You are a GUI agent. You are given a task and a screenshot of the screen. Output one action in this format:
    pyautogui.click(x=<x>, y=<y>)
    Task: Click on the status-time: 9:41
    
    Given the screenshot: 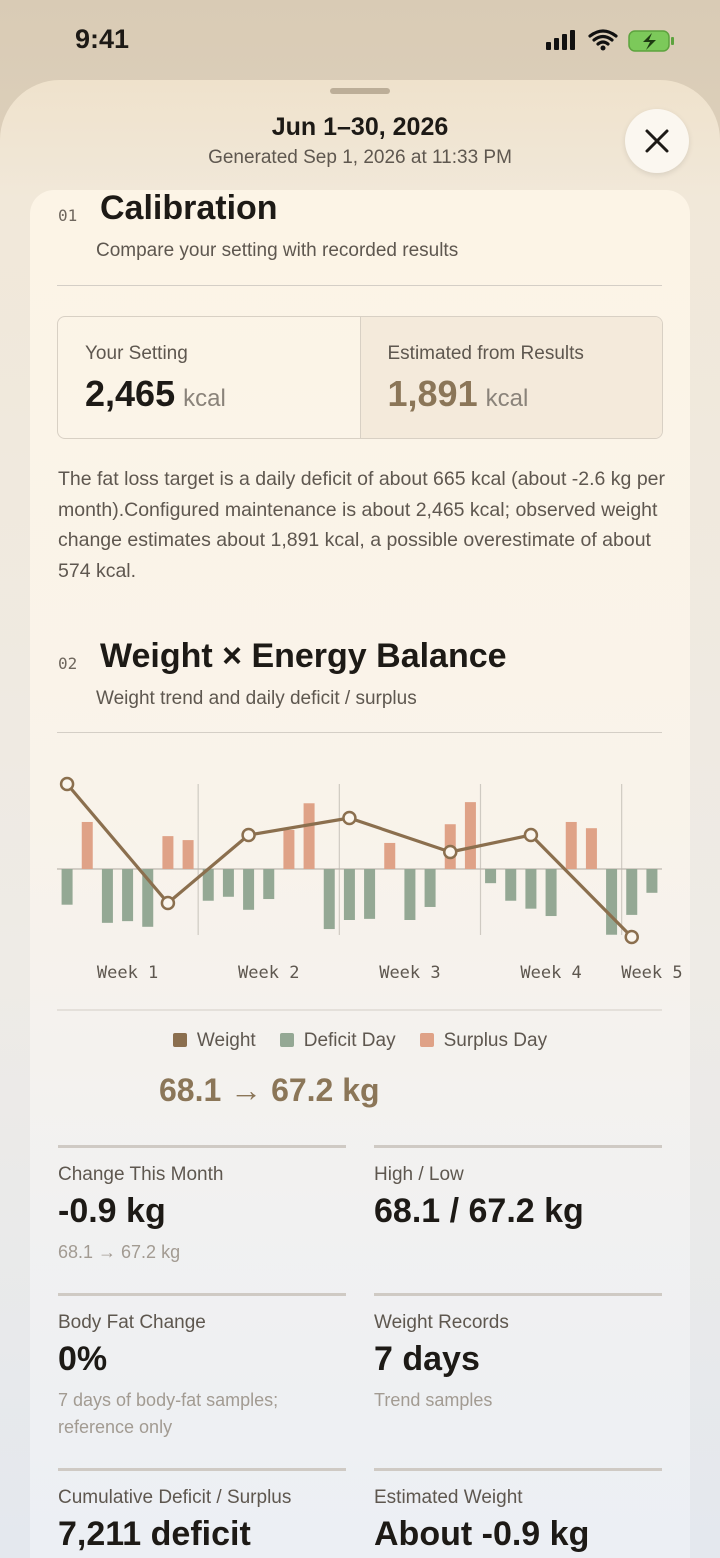 What is the action you would take?
    pyautogui.click(x=102, y=39)
    